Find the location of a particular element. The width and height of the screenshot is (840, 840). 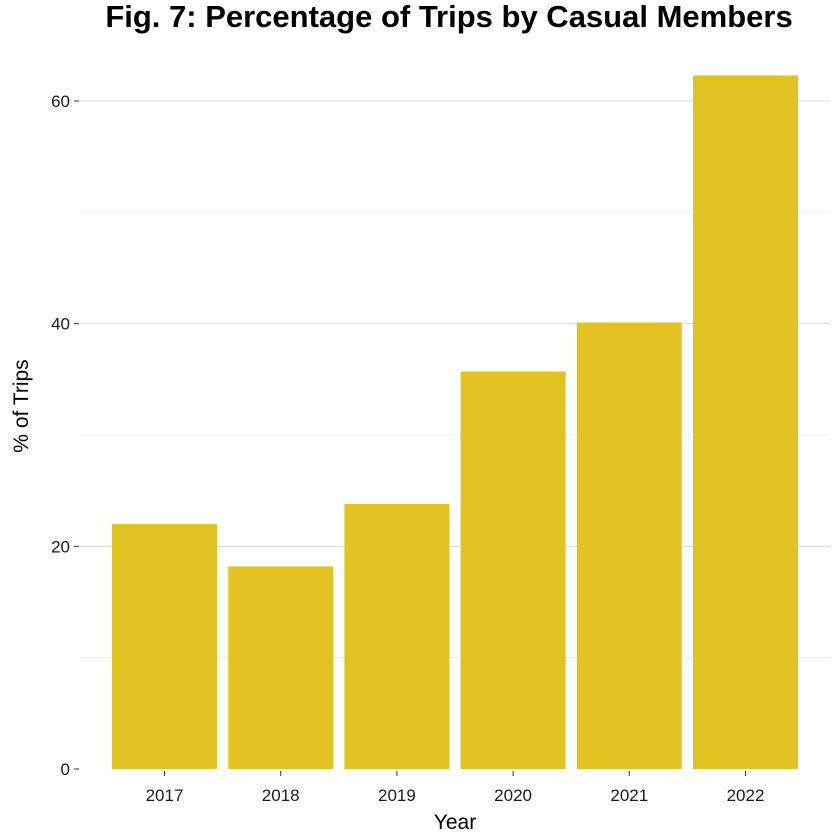

bar-2018 is located at coordinates (281, 667).